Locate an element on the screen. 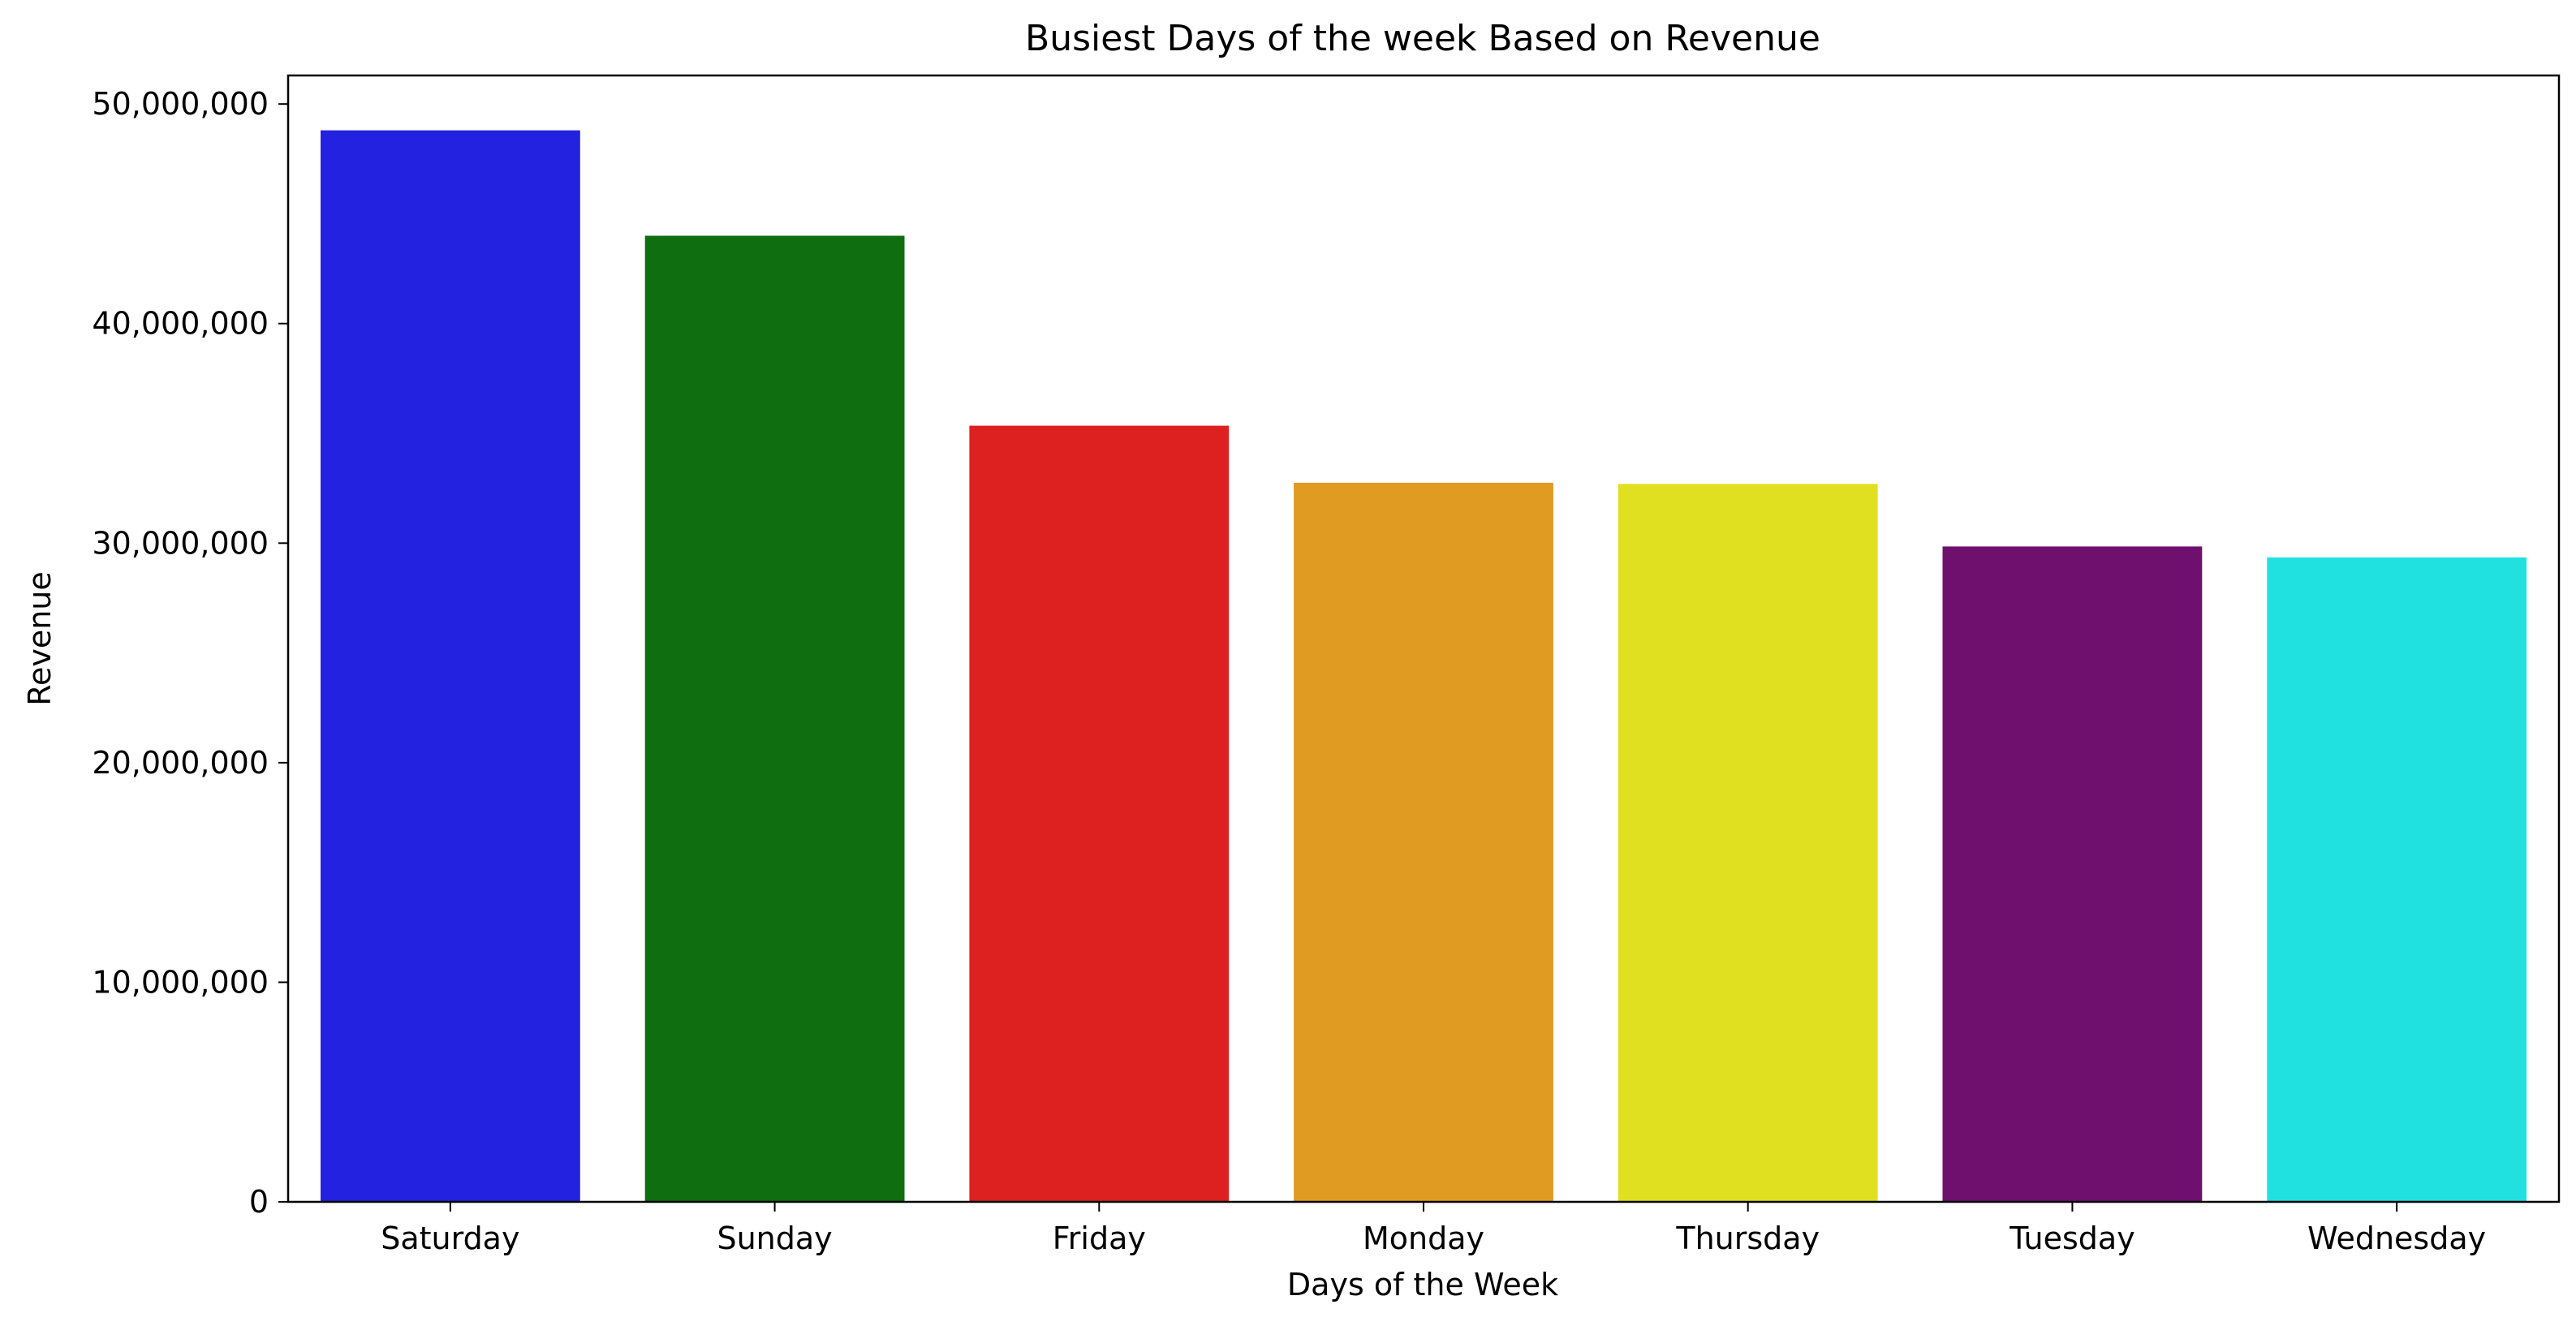  bar-monday is located at coordinates (1424, 842).